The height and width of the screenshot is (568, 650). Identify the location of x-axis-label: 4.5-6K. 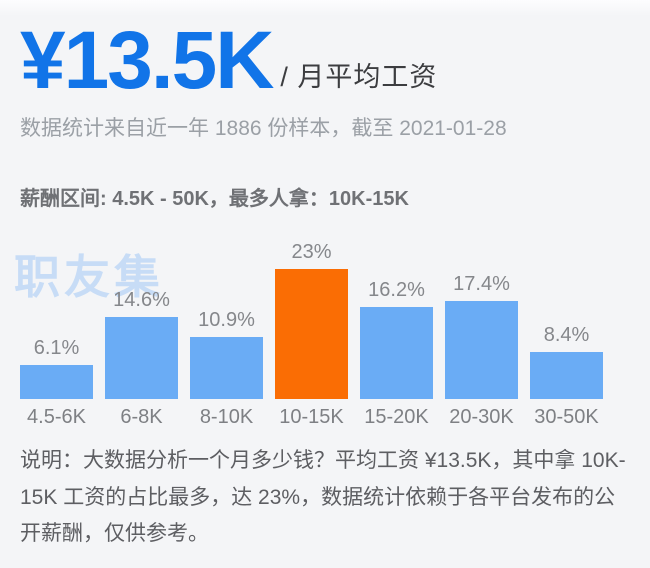
(56, 417).